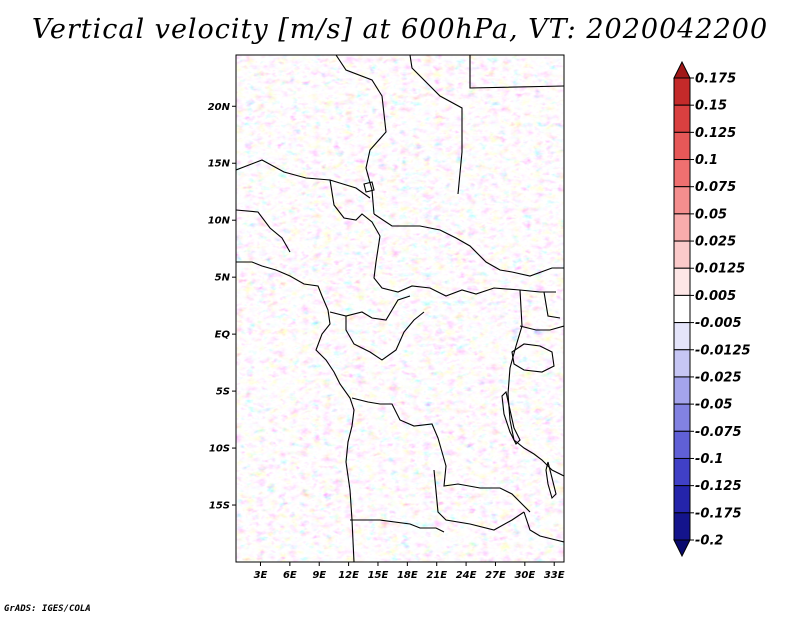  I want to click on lat-tick-label: 15S, so click(219, 506).